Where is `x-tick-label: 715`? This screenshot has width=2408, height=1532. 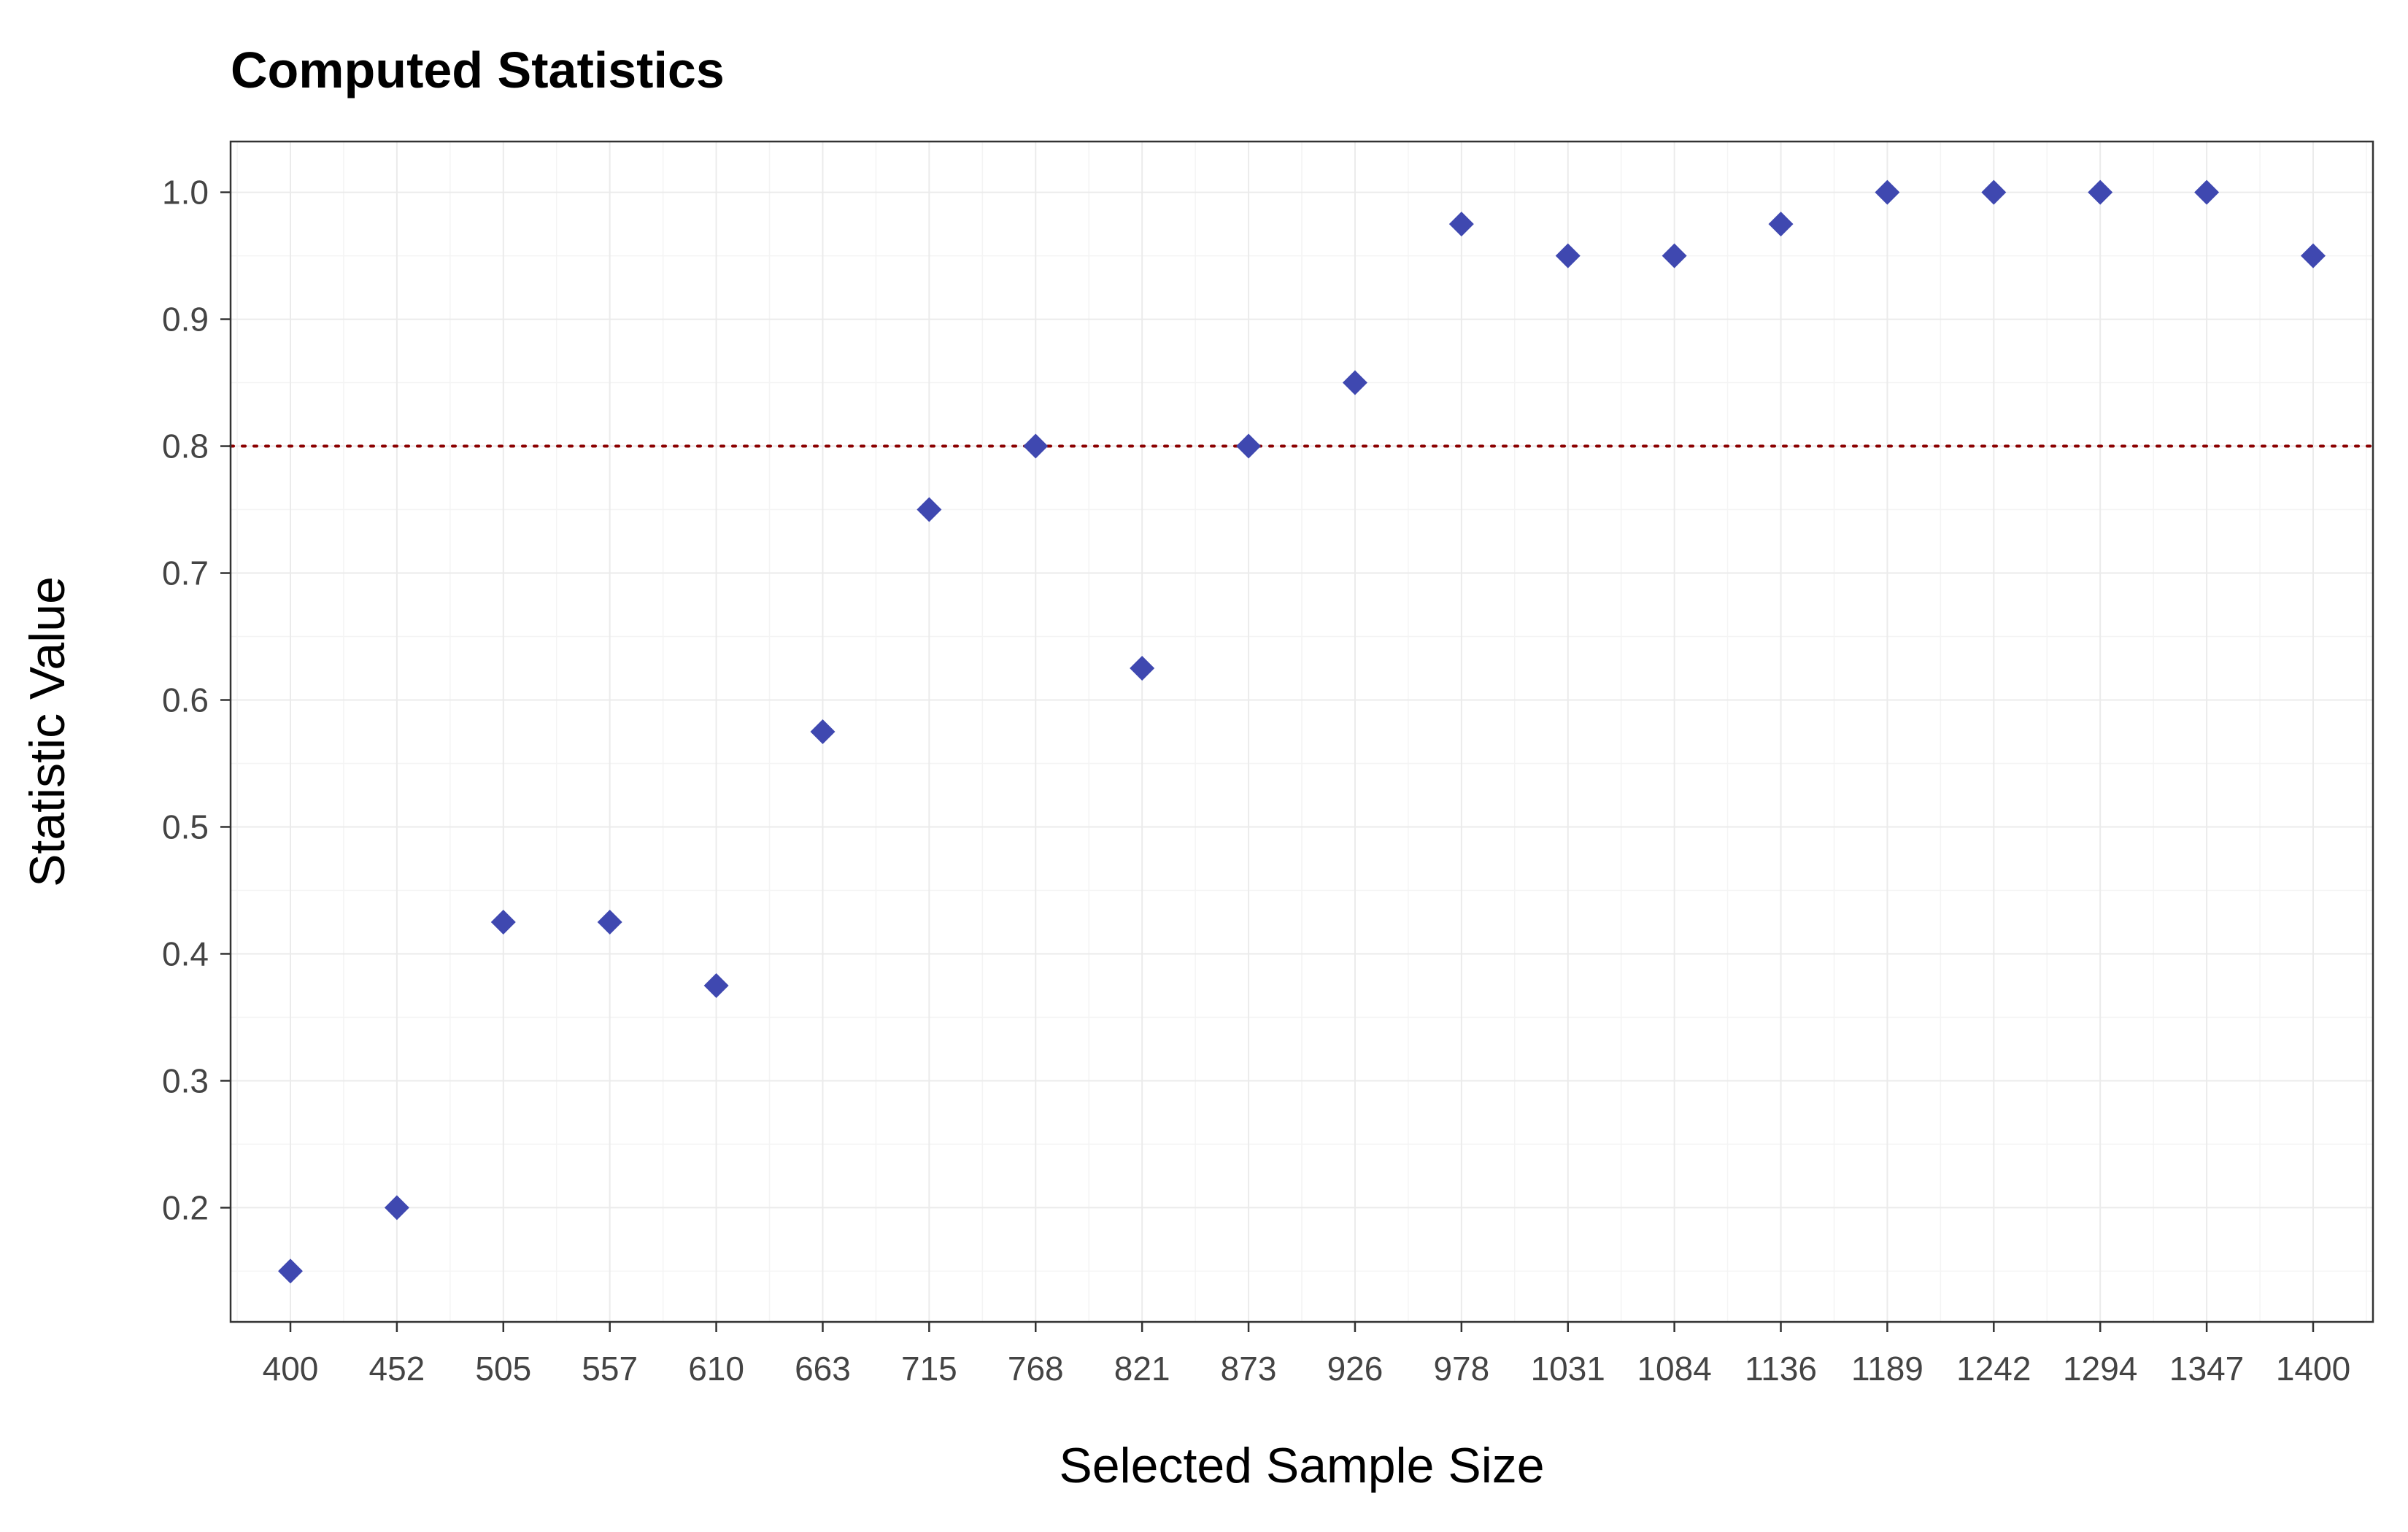
x-tick-label: 715 is located at coordinates (929, 1369).